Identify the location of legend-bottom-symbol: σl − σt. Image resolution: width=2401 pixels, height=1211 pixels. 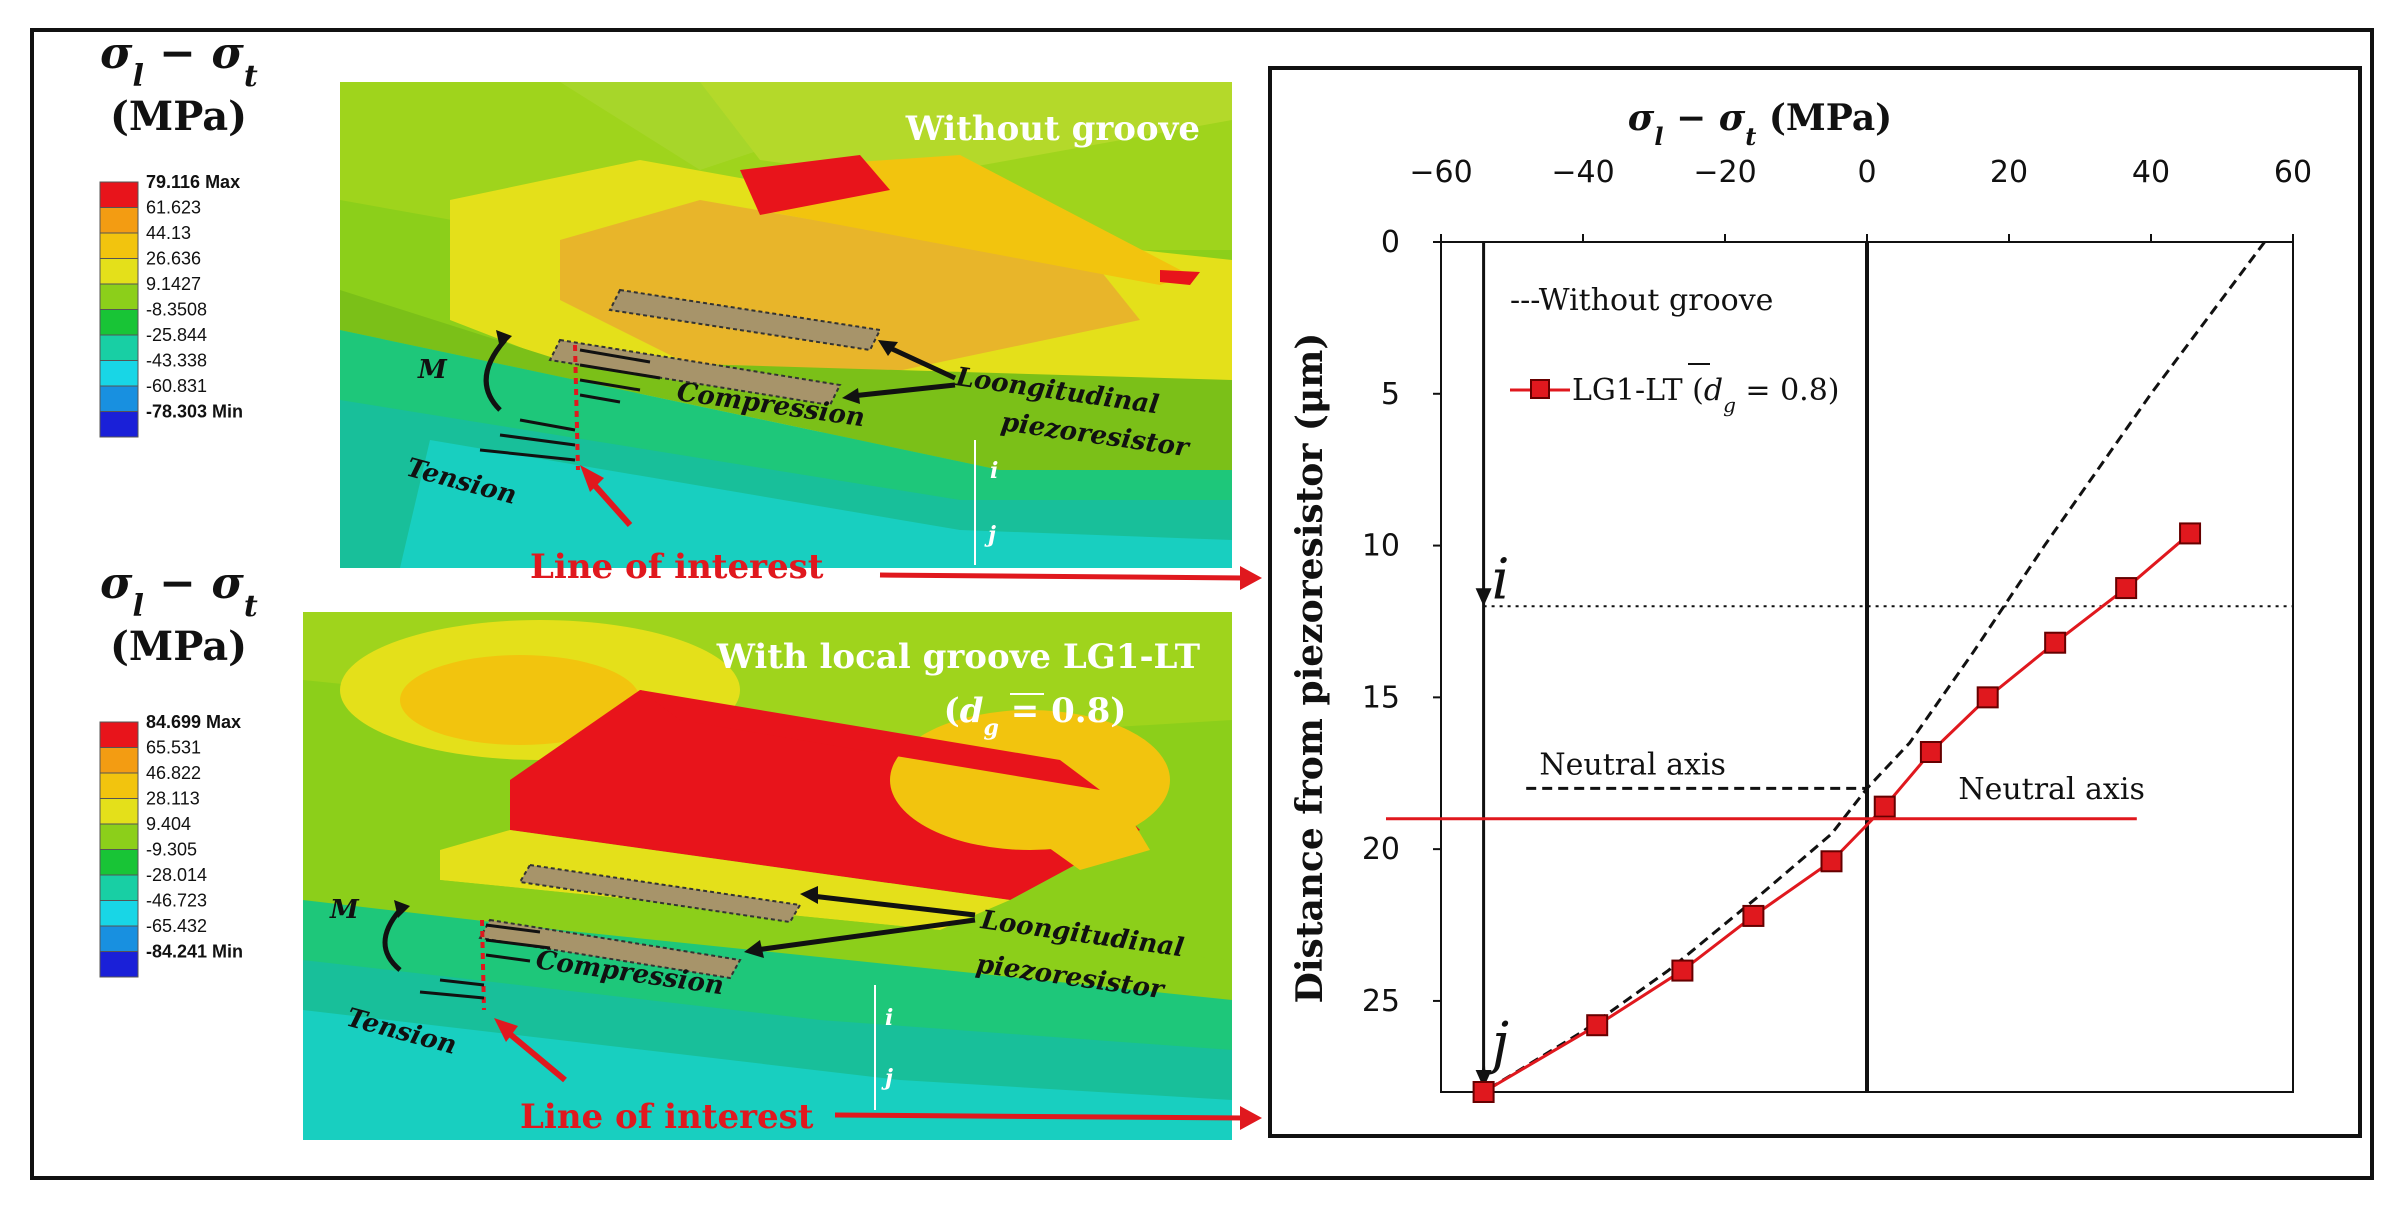
(179, 591).